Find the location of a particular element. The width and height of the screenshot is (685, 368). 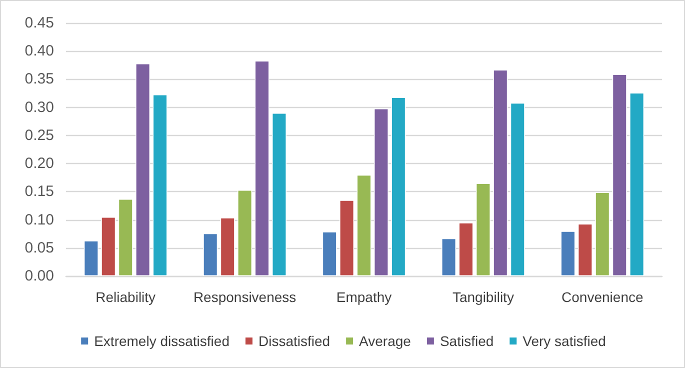

y-tick-label: 0.40 is located at coordinates (39, 51).